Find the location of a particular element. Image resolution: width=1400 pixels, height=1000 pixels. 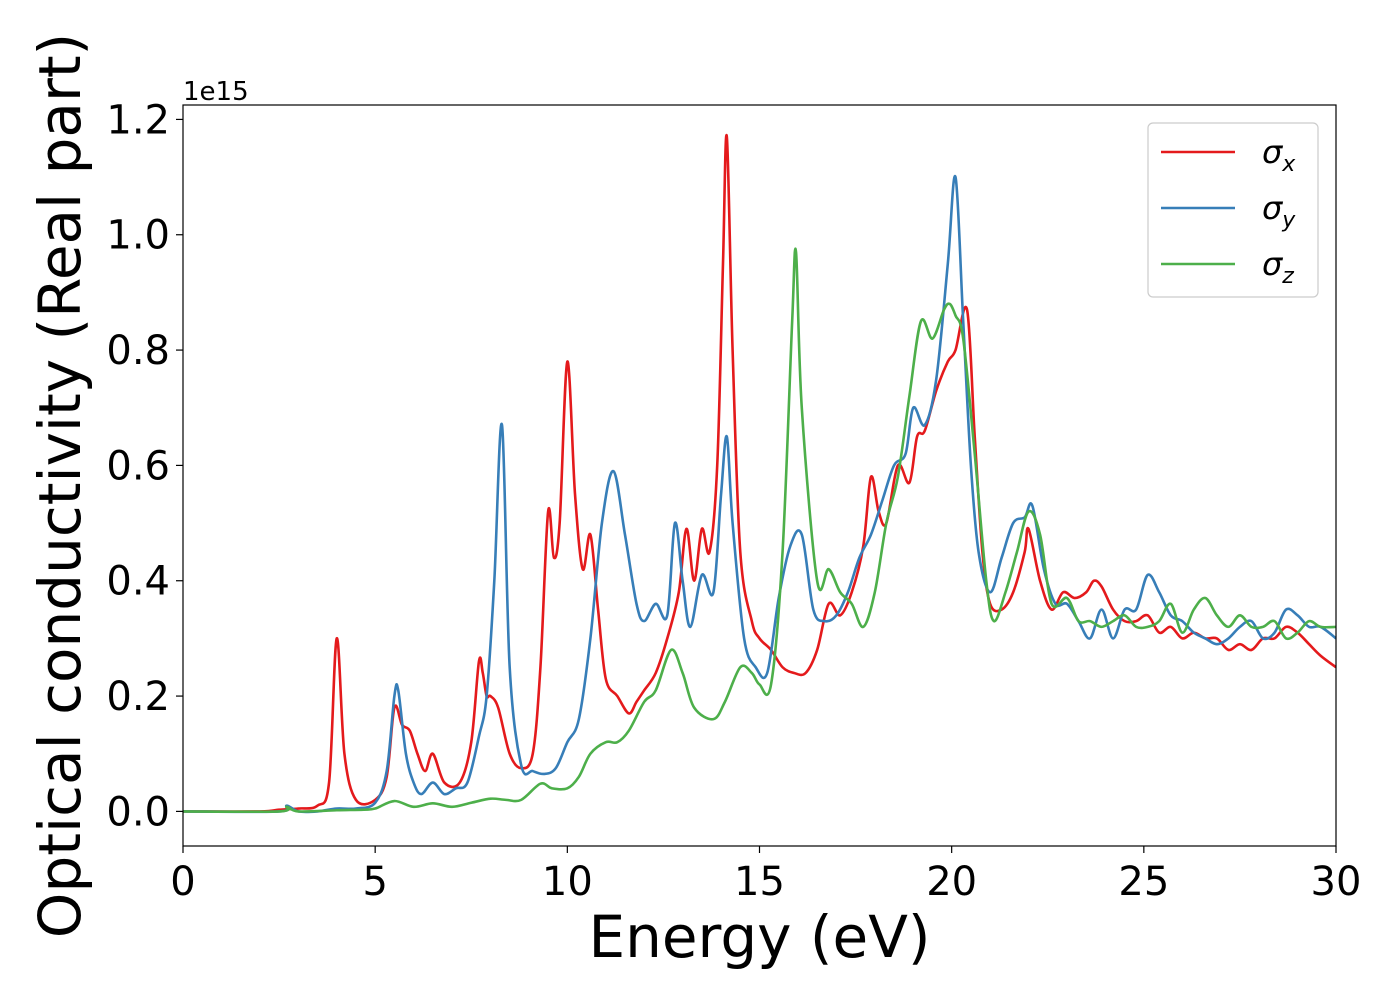

y-tick-label: 1.0 is located at coordinates (138, 236).